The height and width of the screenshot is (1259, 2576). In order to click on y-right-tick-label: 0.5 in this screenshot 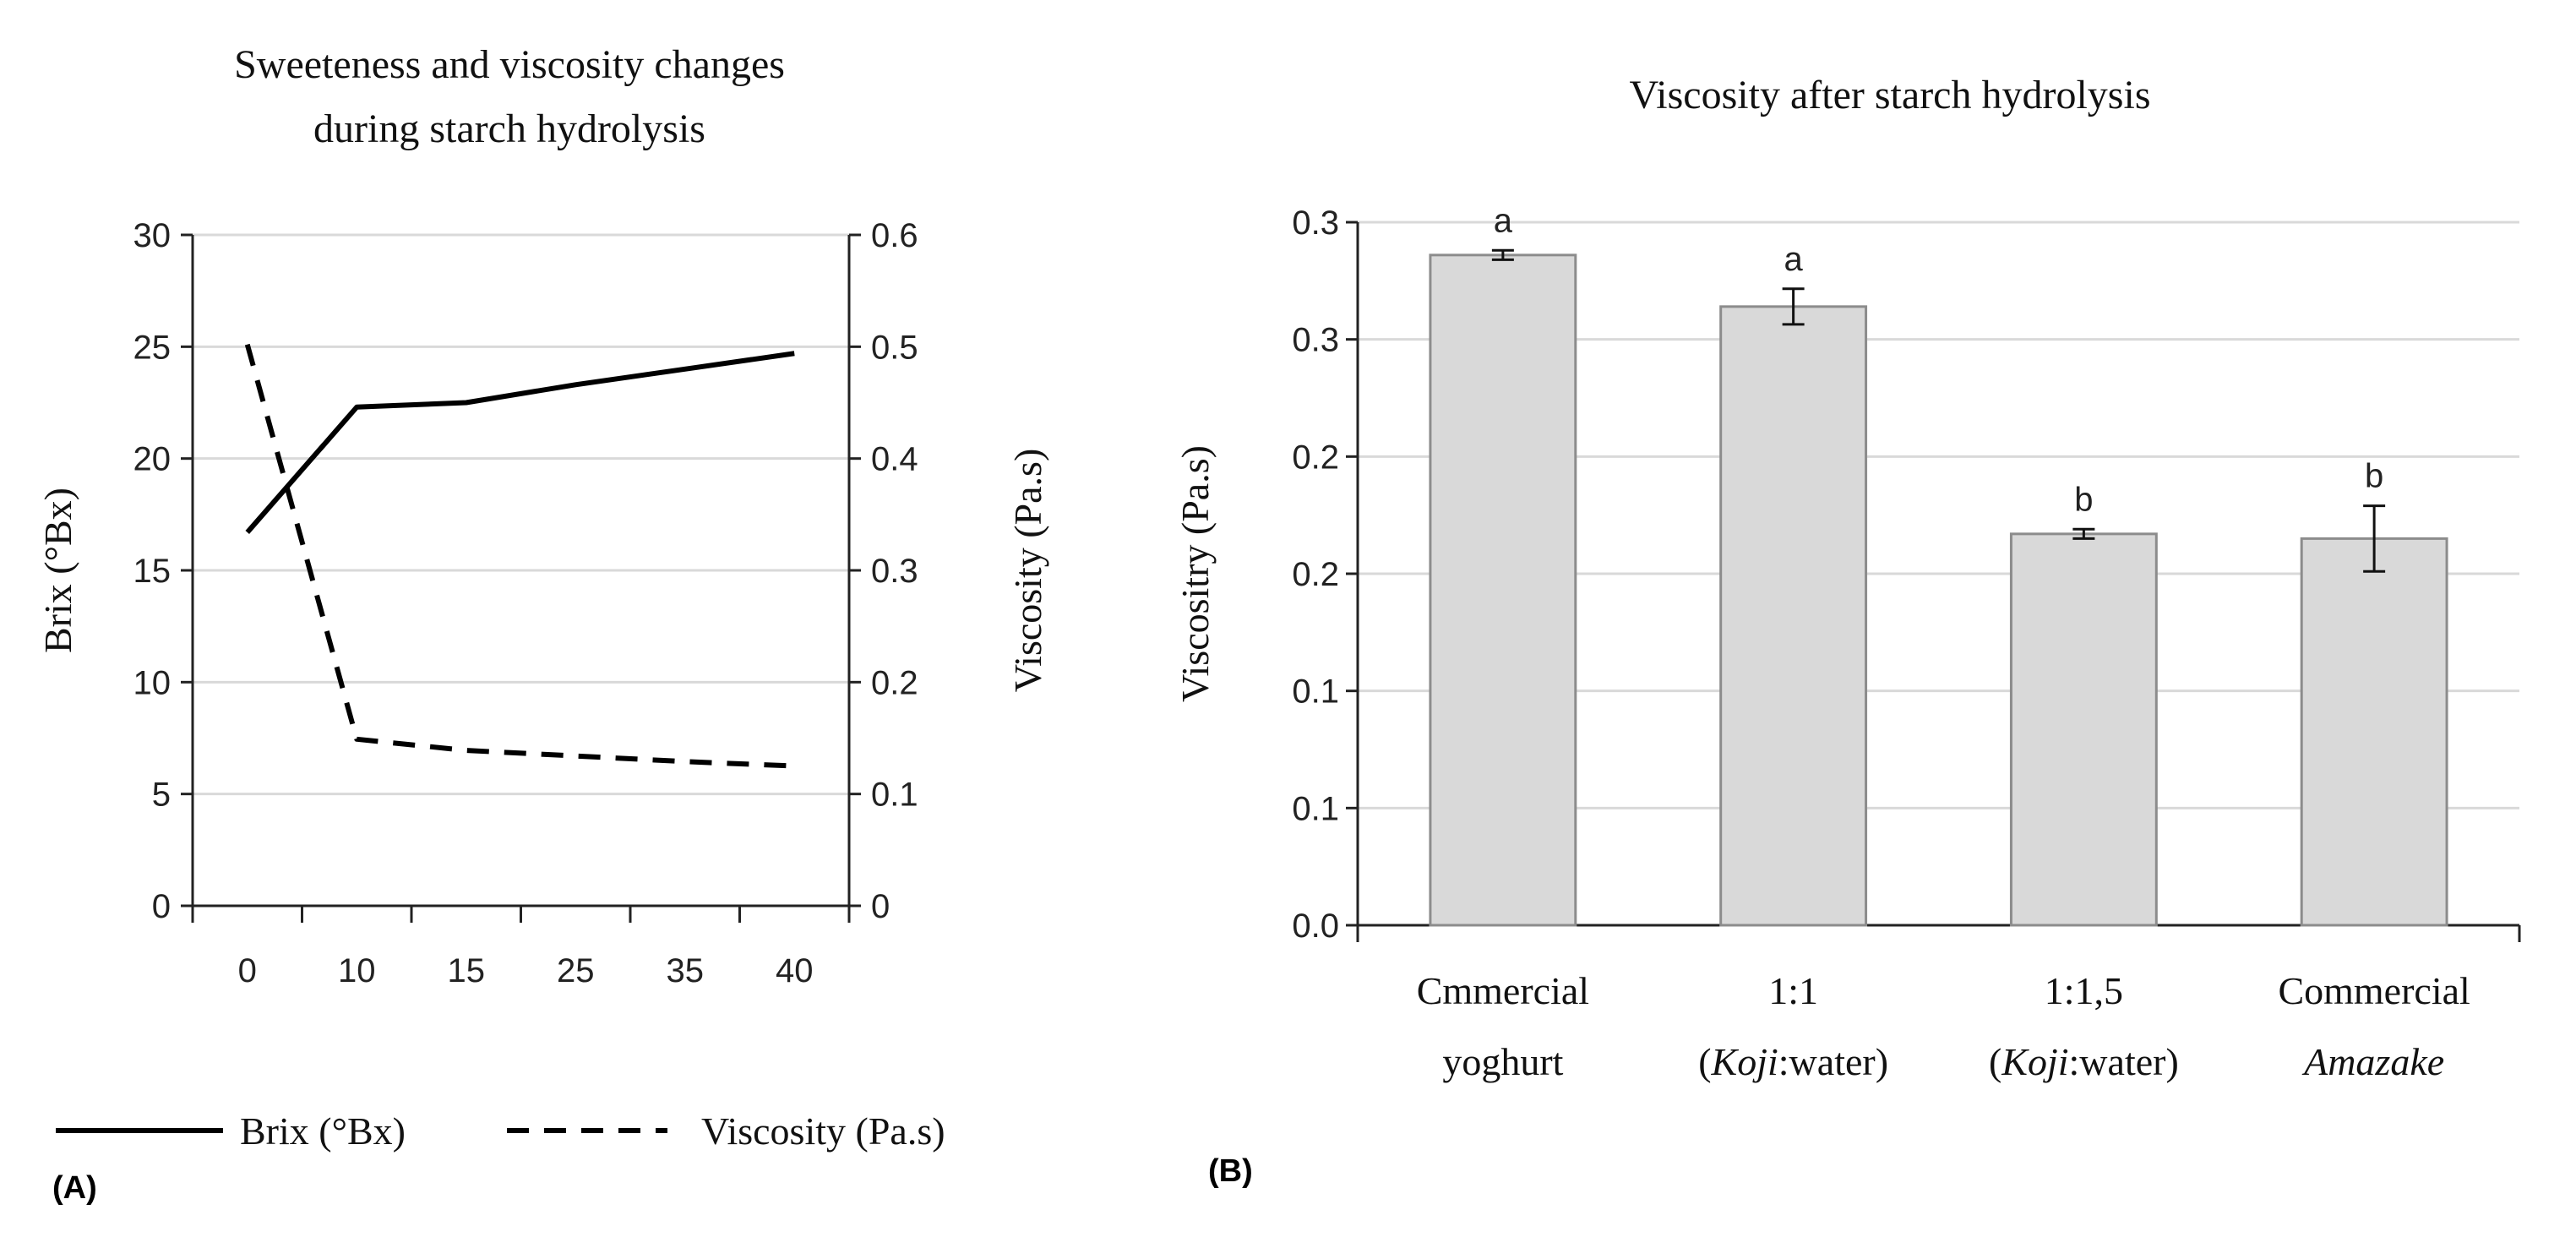, I will do `click(894, 347)`.